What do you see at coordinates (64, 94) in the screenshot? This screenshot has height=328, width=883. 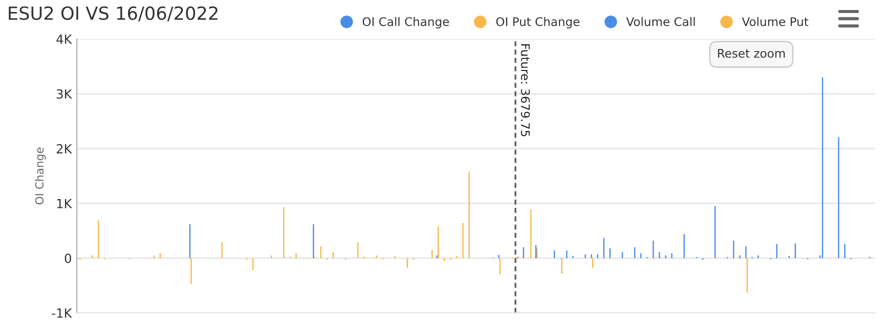 I see `y-tick-label: 3K` at bounding box center [64, 94].